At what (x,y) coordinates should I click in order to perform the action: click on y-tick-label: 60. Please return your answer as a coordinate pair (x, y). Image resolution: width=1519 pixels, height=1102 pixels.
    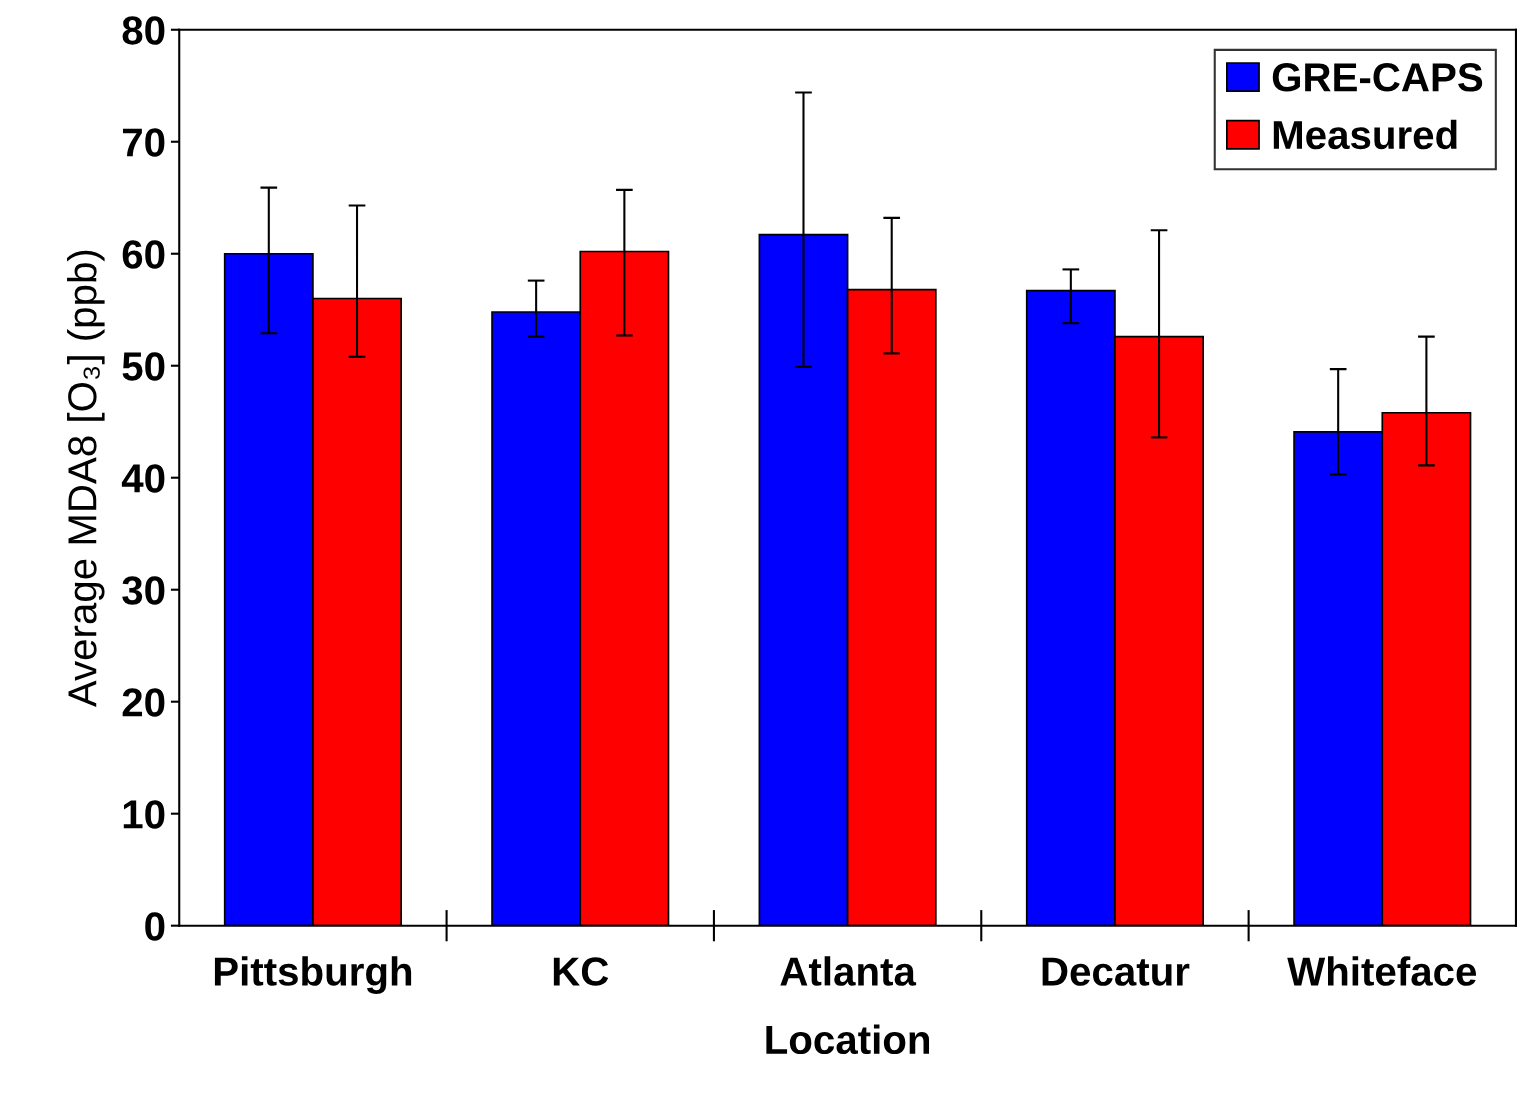
    Looking at the image, I should click on (143, 254).